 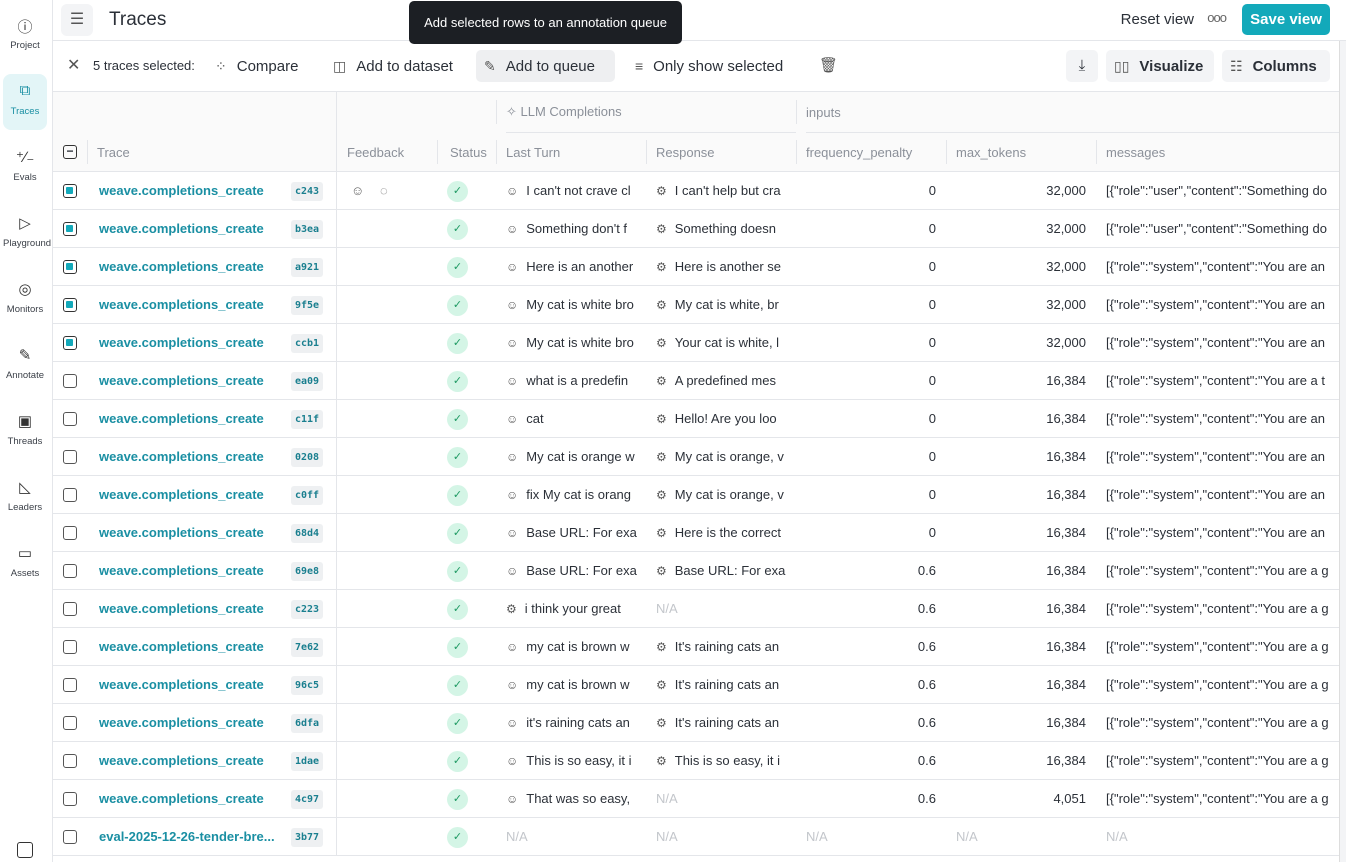 What do you see at coordinates (307, 343) in the screenshot?
I see `trace-id-badge: ccb1` at bounding box center [307, 343].